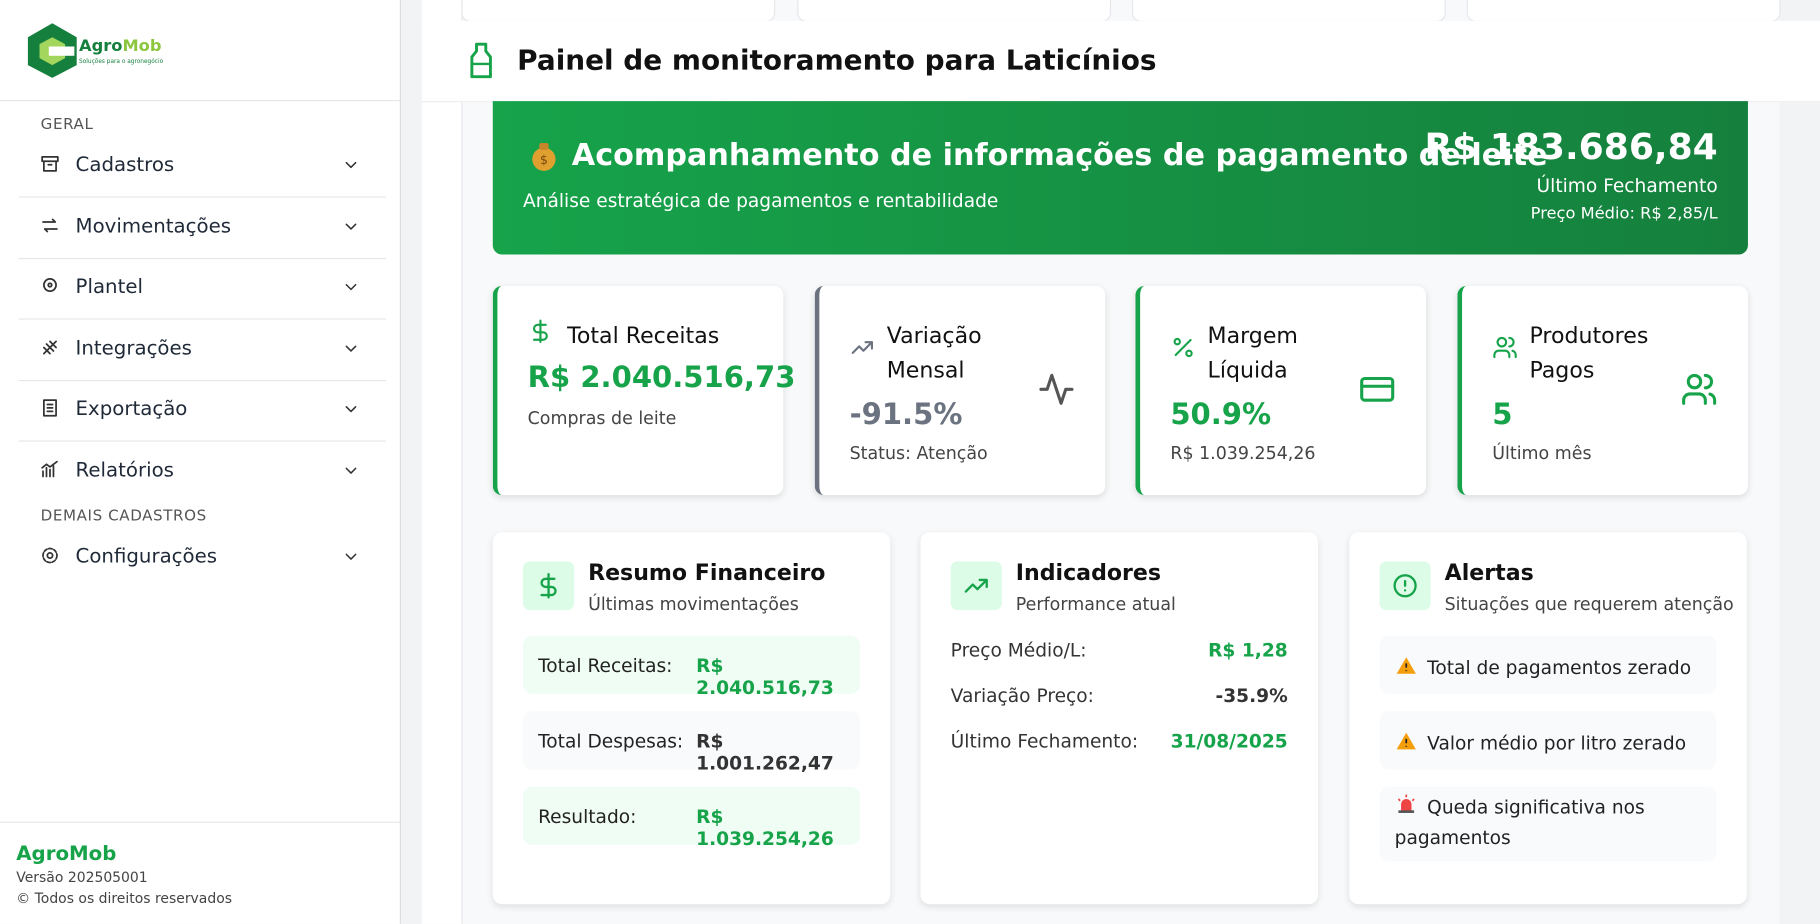 The height and width of the screenshot is (924, 1820). Describe the element at coordinates (202, 558) in the screenshot. I see `menu-item: Configurações` at that location.